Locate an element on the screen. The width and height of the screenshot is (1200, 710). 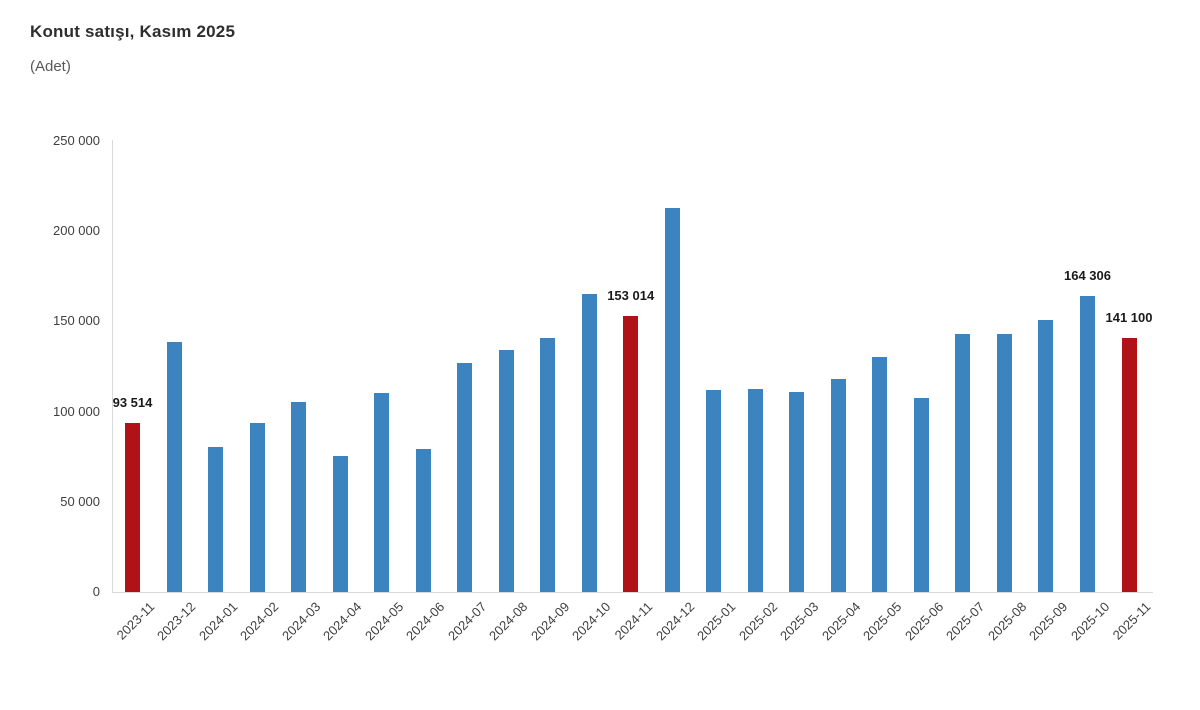
x-tick-label: 2024-06 is located at coordinates (425, 621).